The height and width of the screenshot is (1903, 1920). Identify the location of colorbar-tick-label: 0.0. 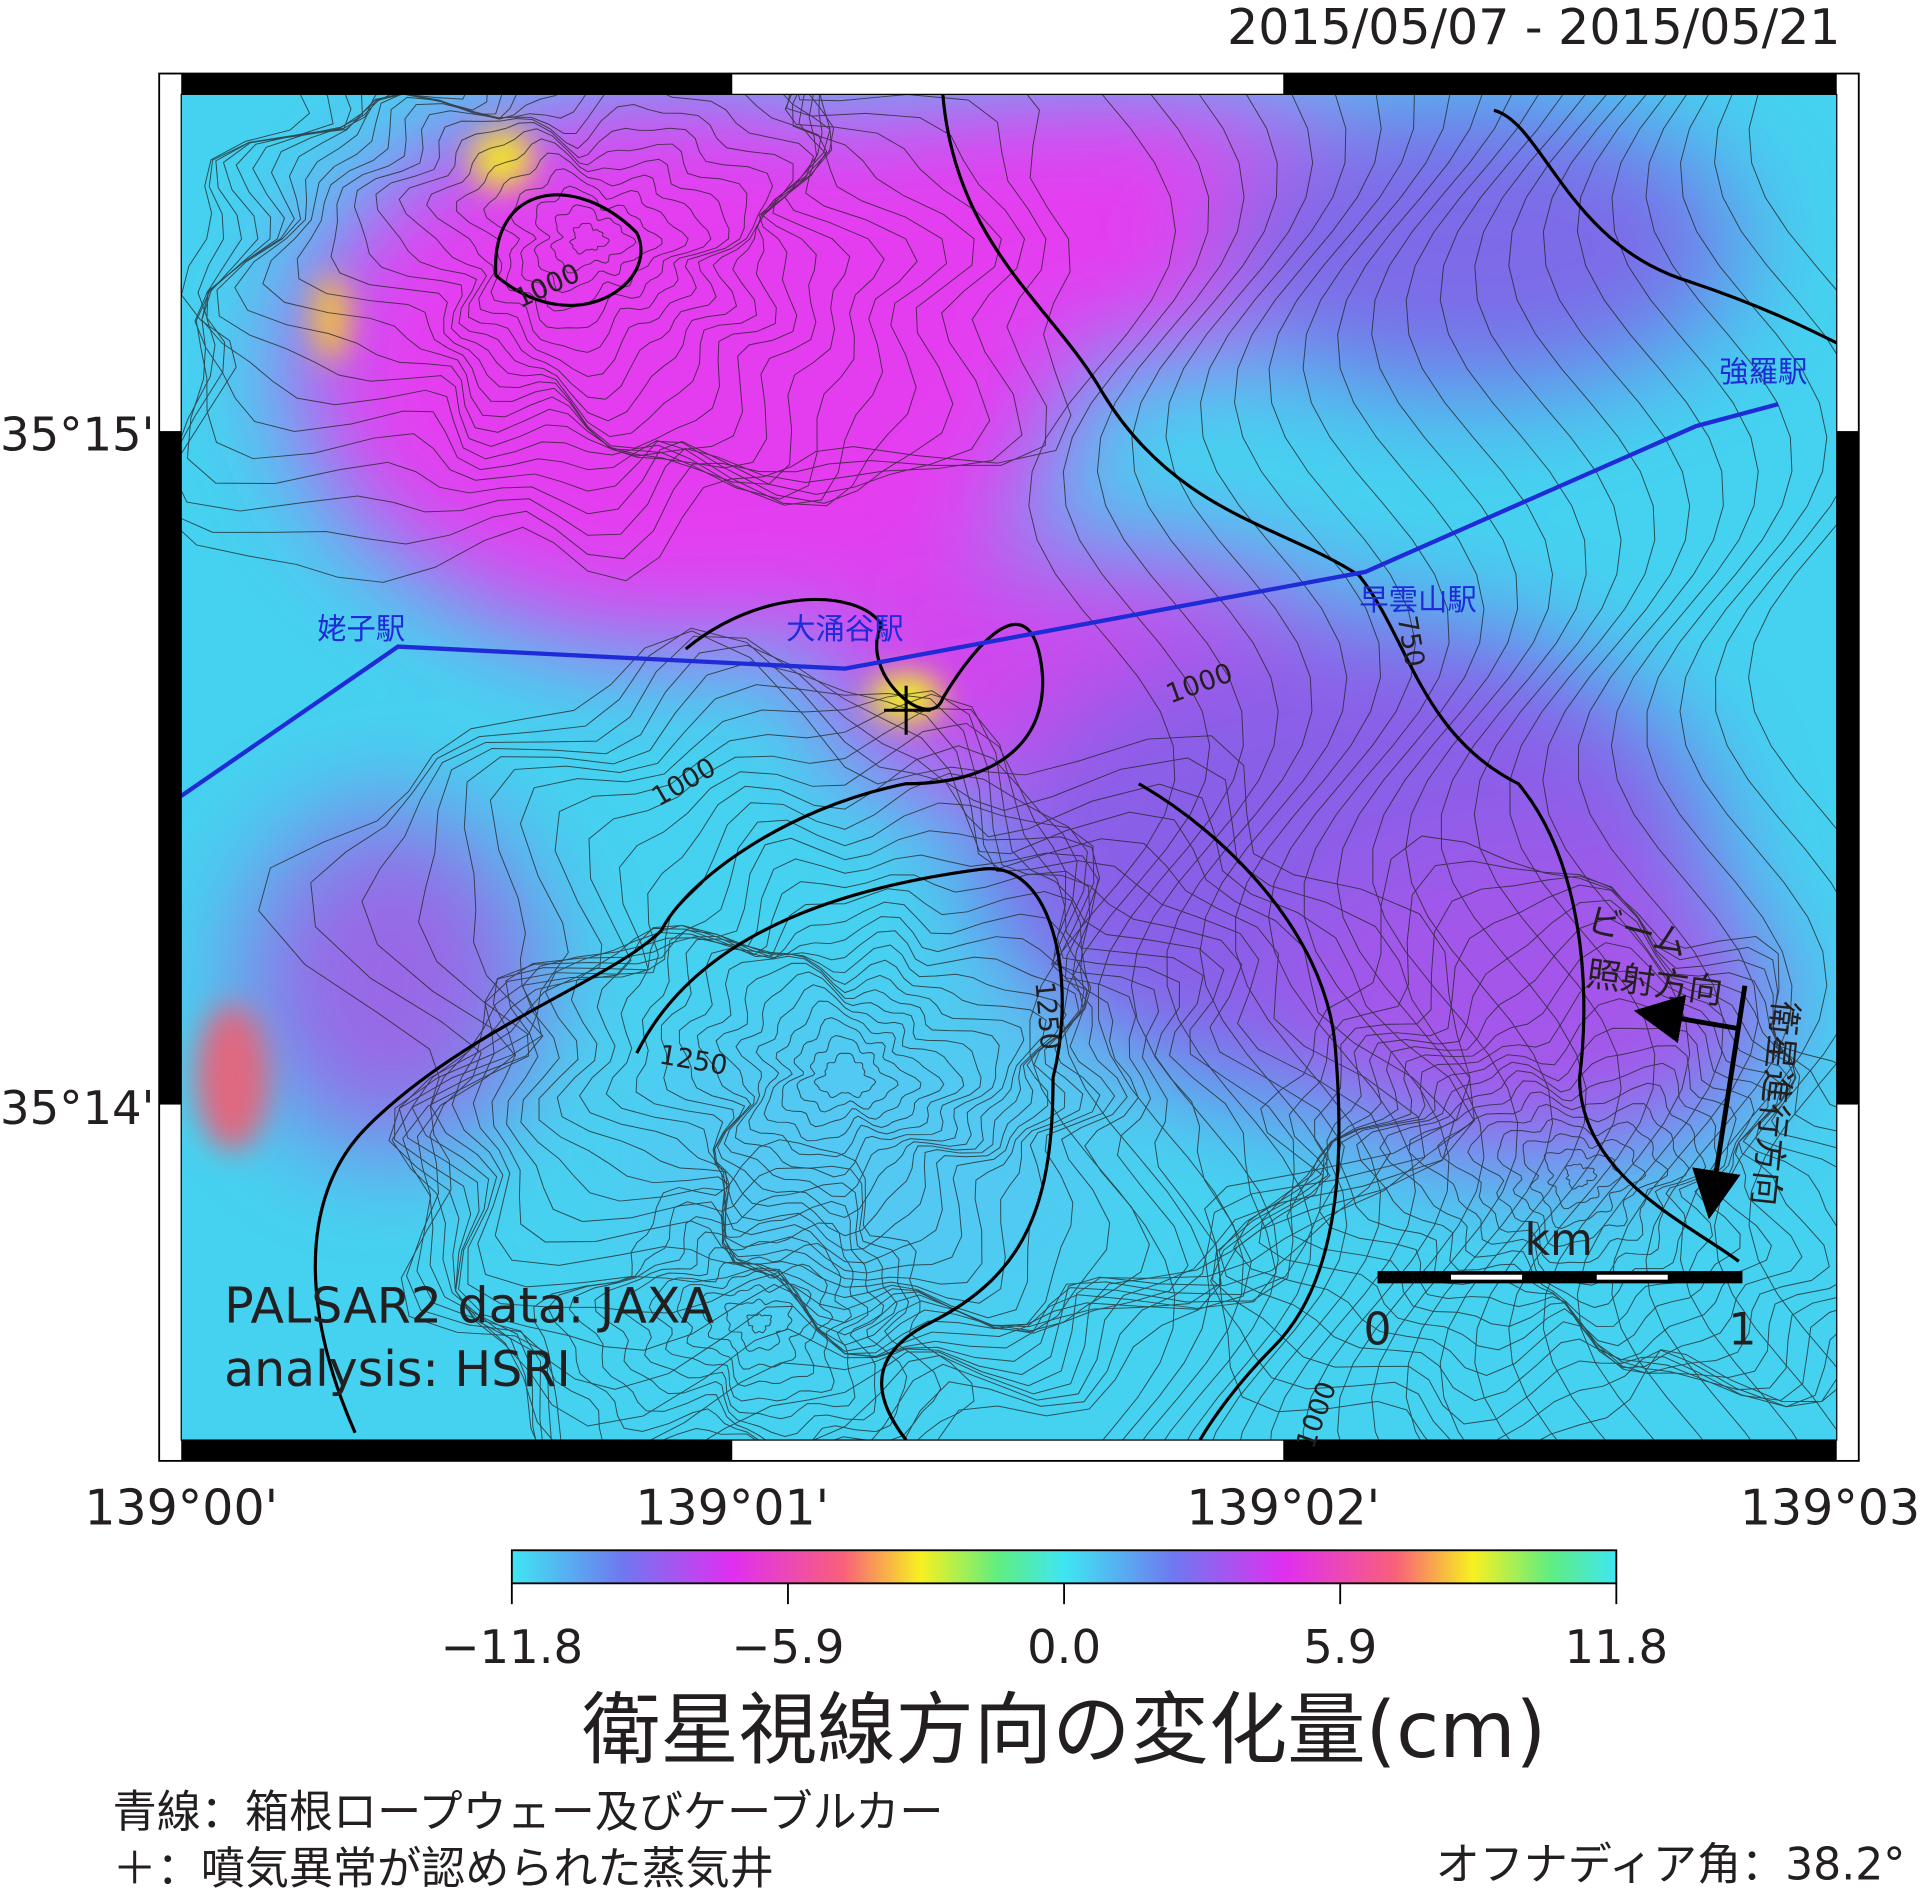
(1064, 1647).